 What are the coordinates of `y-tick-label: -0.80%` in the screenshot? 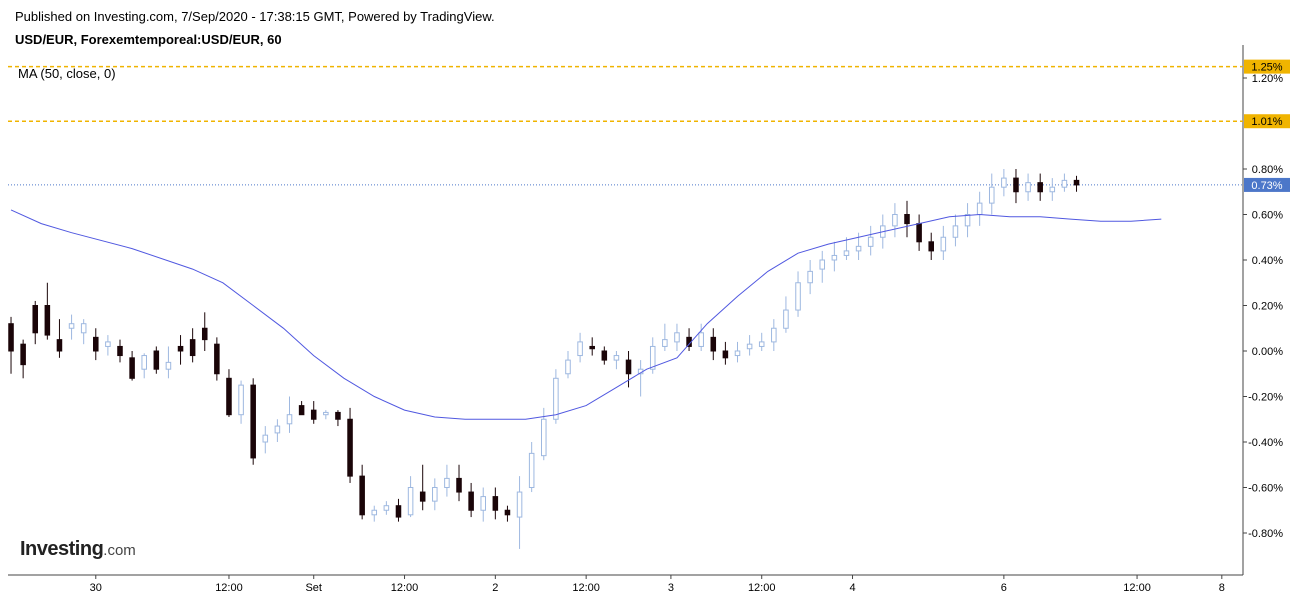 It's located at (1265, 534).